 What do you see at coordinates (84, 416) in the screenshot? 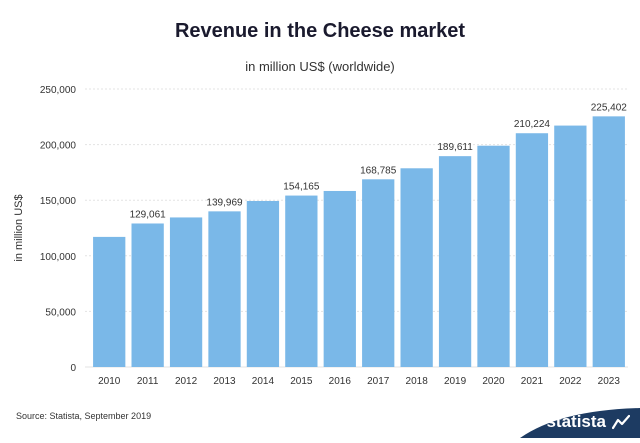
I see `source-note: Source: Statista, September 2019` at bounding box center [84, 416].